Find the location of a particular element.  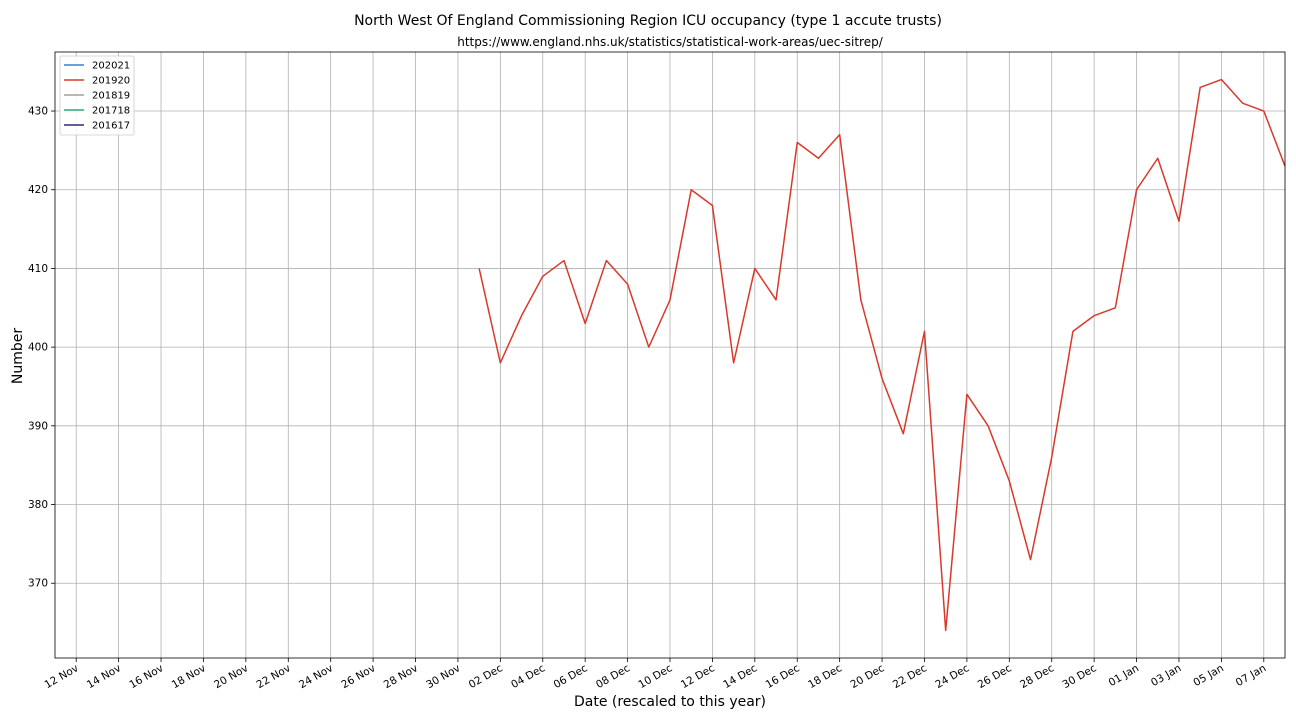

x-tick-label: 20 Nov is located at coordinates (231, 676).